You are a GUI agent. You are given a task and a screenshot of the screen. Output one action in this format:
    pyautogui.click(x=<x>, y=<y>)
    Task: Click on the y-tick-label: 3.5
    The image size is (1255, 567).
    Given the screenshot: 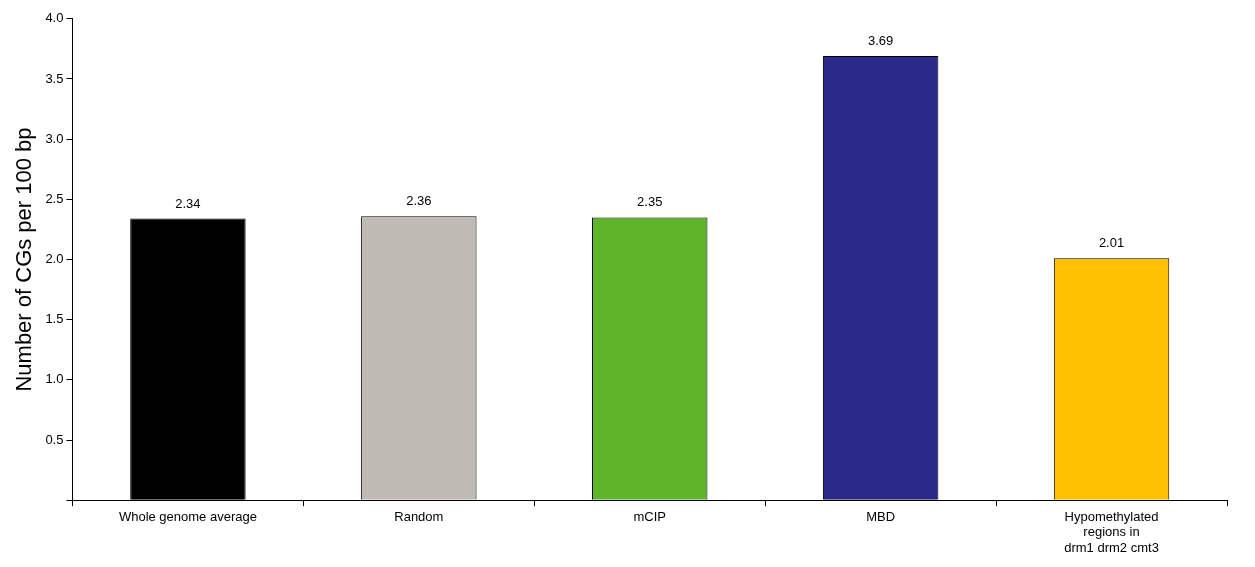 What is the action you would take?
    pyautogui.click(x=54, y=78)
    